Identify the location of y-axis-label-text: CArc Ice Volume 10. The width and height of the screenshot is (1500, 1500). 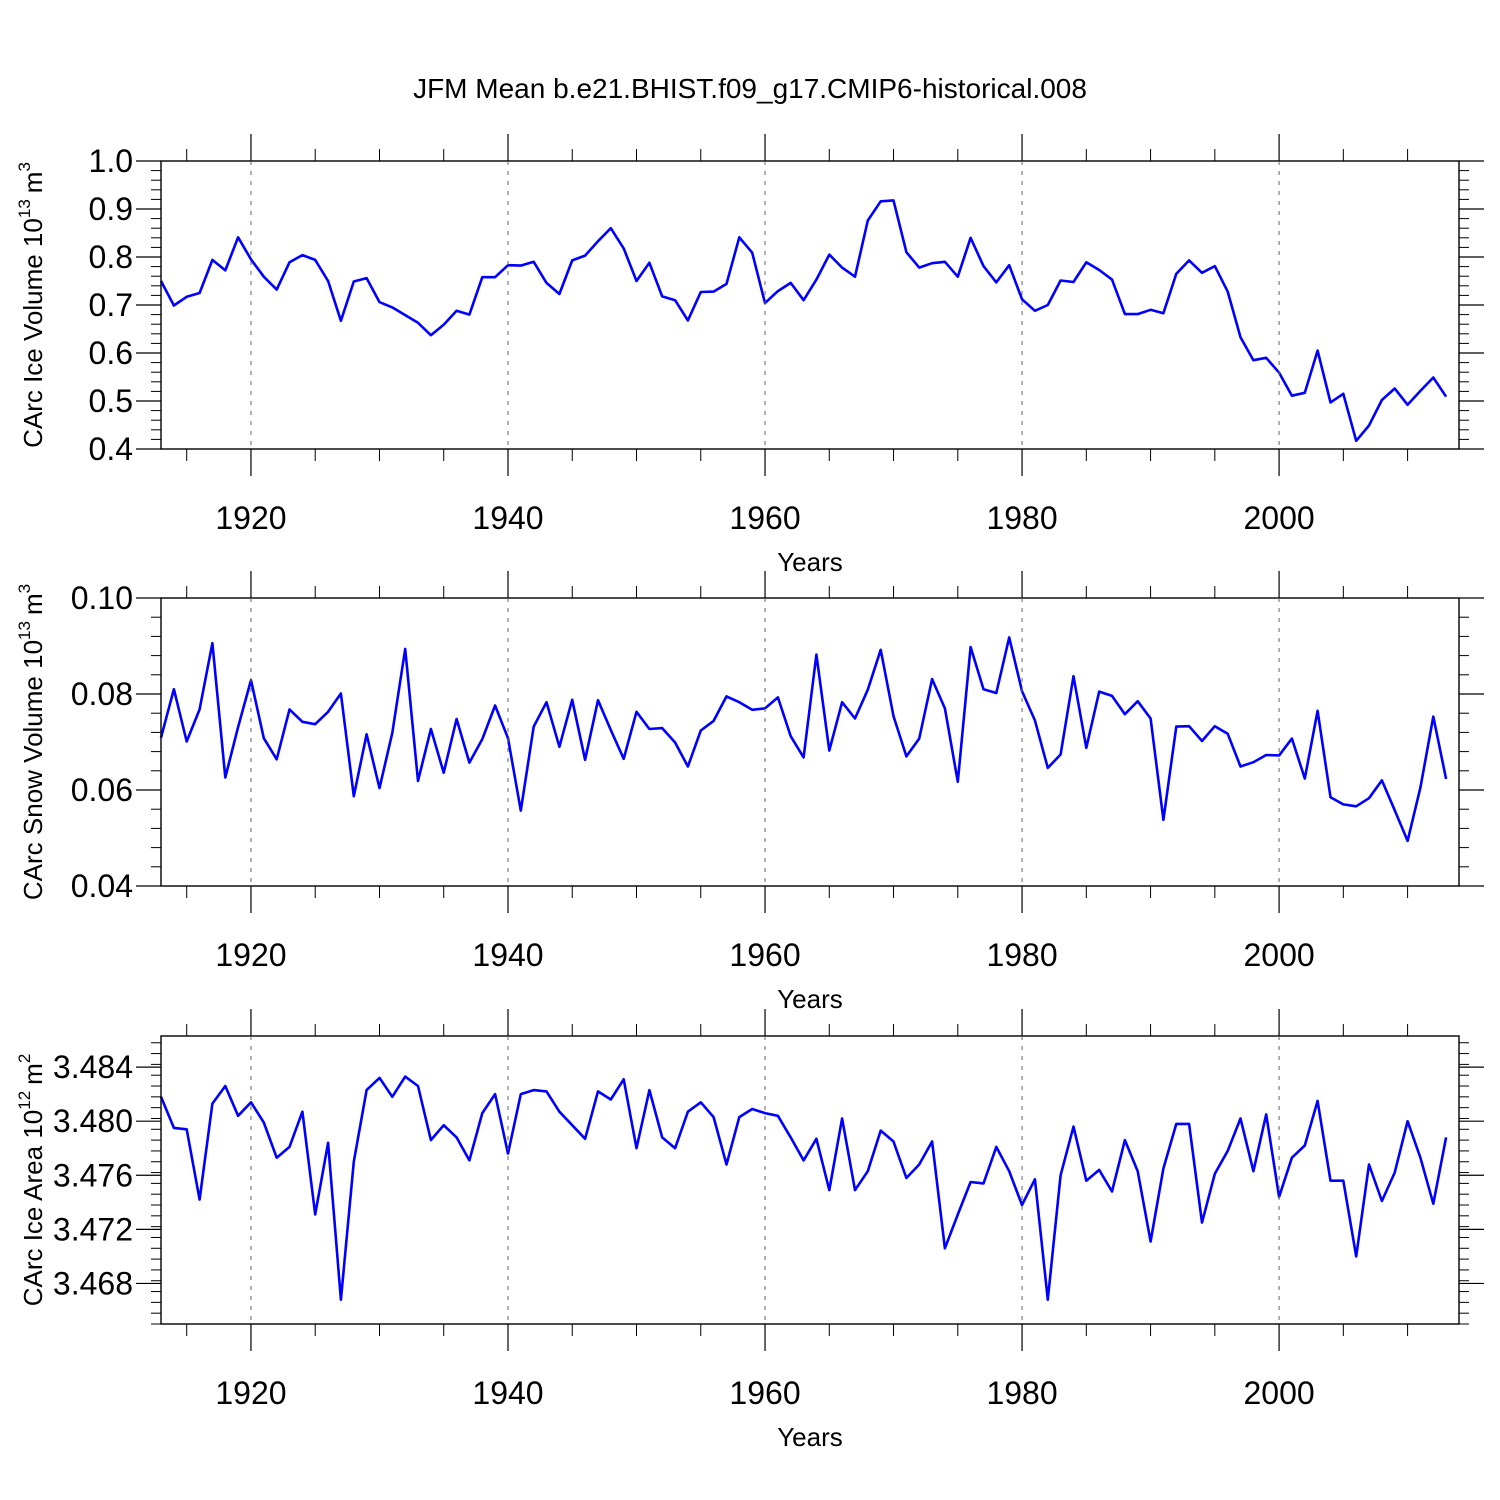
(33, 333).